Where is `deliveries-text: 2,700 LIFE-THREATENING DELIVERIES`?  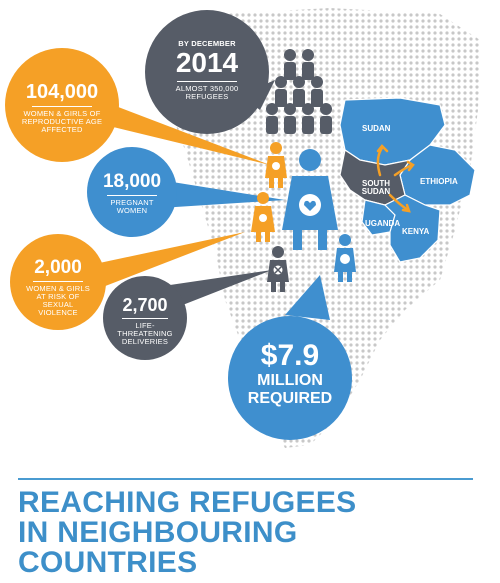 deliveries-text: 2,700 LIFE-THREATENING DELIVERIES is located at coordinates (145, 321).